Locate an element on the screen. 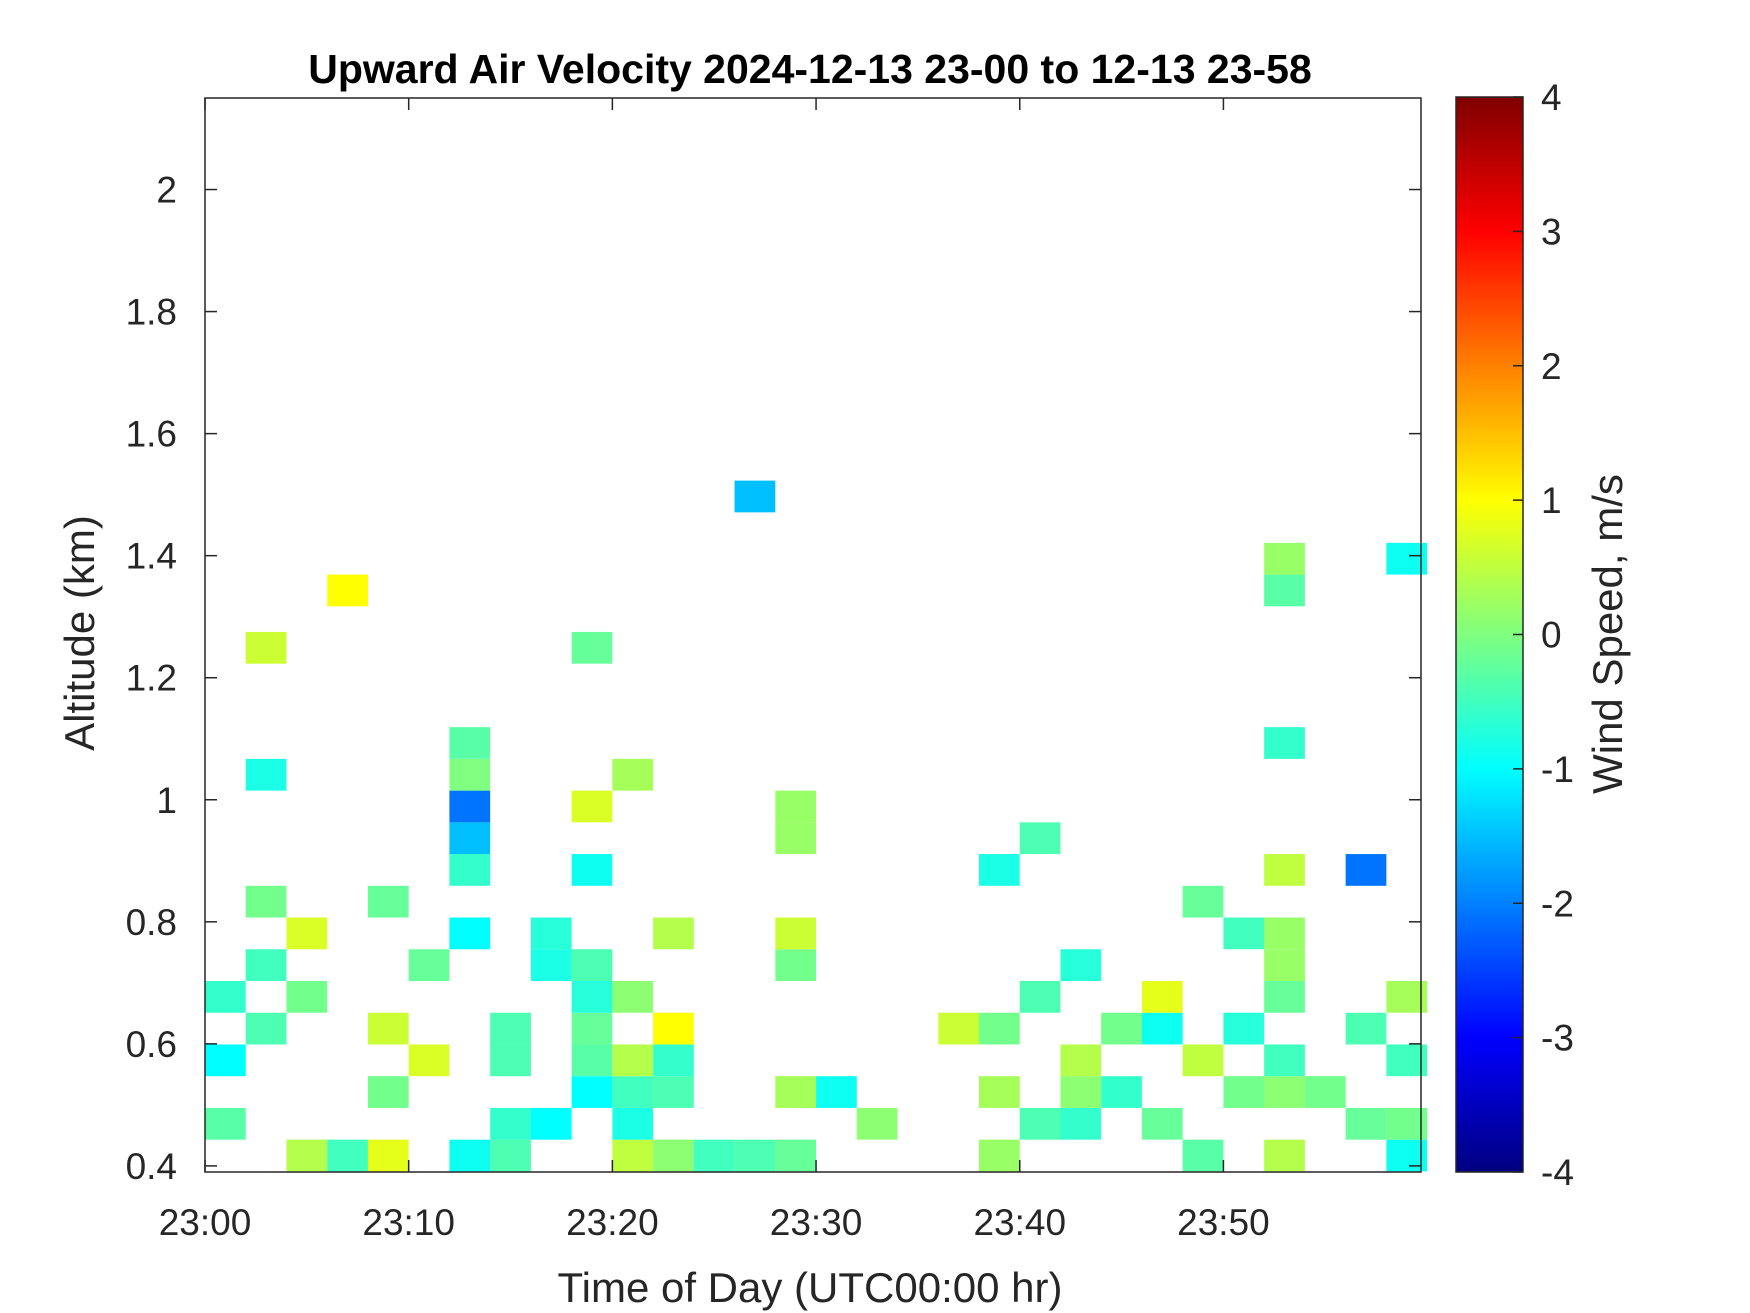 The height and width of the screenshot is (1313, 1750). colorbar-tick-label: -3 is located at coordinates (1557, 1038).